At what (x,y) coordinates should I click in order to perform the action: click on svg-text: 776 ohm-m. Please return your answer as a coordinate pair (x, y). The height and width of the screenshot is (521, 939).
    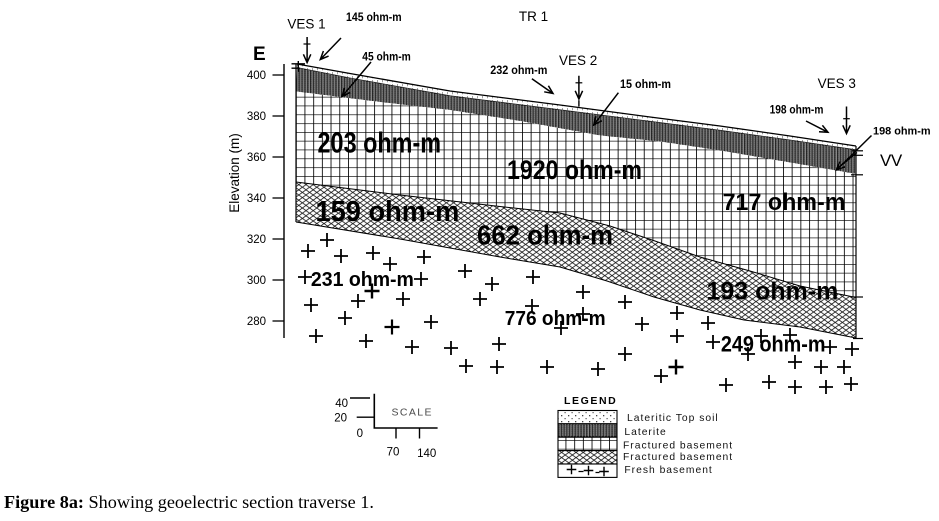
    Looking at the image, I should click on (555, 319).